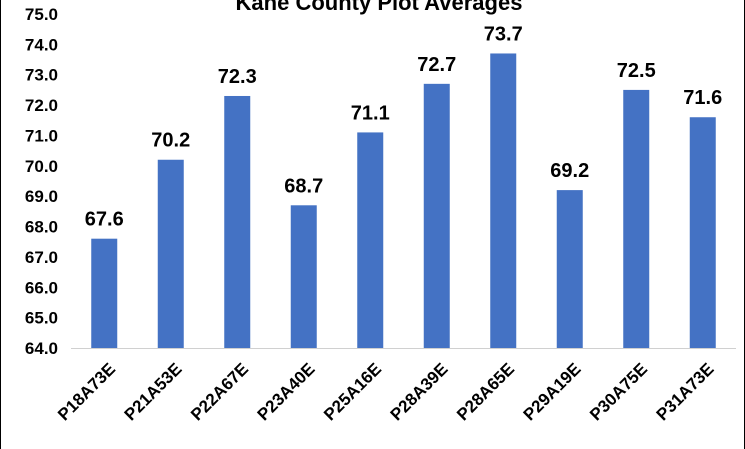 This screenshot has width=745, height=449. Describe the element at coordinates (352, 391) in the screenshot. I see `x-tick-label: P25A16E` at that location.